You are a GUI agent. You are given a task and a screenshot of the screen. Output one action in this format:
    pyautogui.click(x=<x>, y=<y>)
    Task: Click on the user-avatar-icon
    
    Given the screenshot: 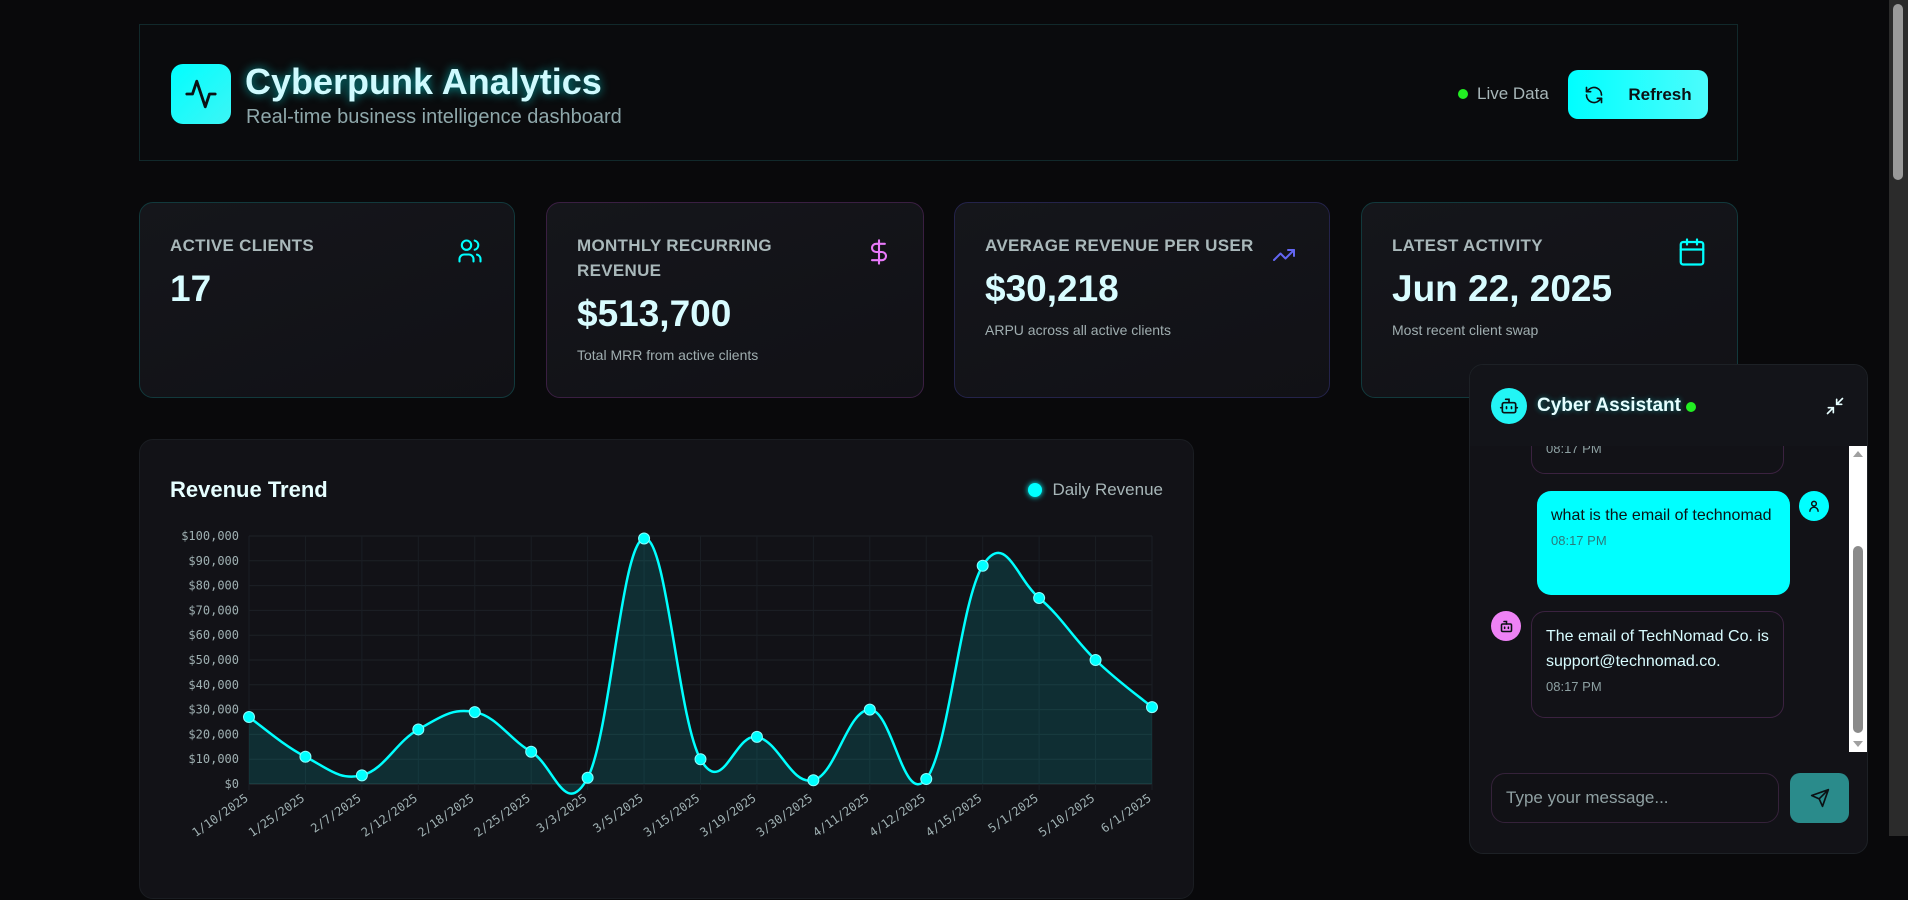 What is the action you would take?
    pyautogui.click(x=1814, y=506)
    